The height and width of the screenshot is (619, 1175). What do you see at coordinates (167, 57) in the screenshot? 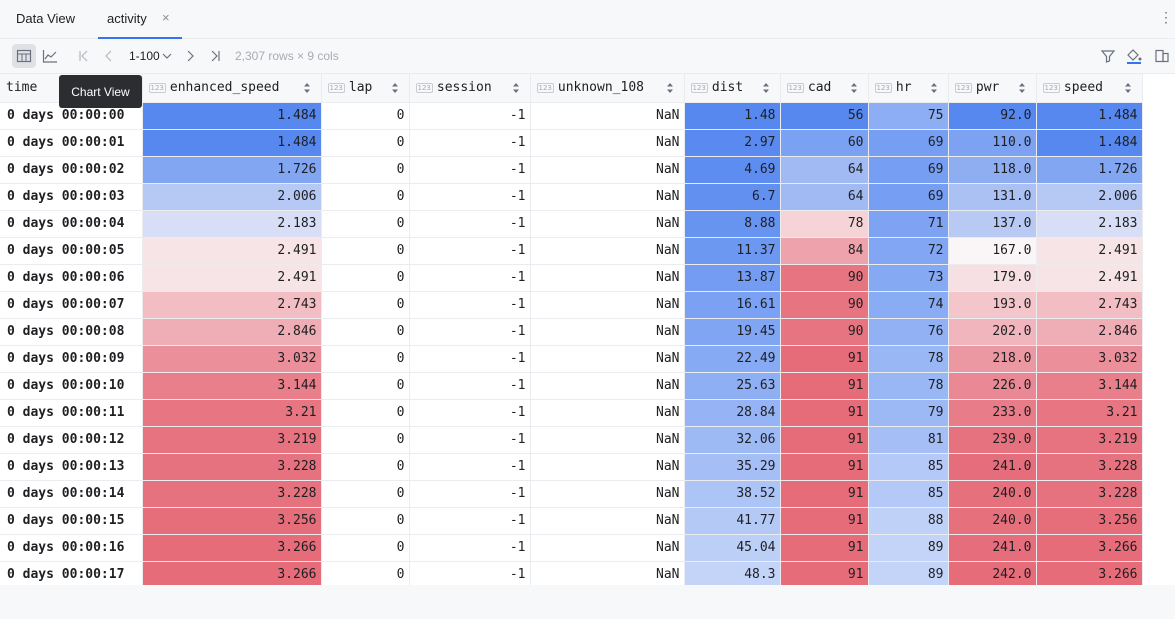
I see `chevron-down-icon` at bounding box center [167, 57].